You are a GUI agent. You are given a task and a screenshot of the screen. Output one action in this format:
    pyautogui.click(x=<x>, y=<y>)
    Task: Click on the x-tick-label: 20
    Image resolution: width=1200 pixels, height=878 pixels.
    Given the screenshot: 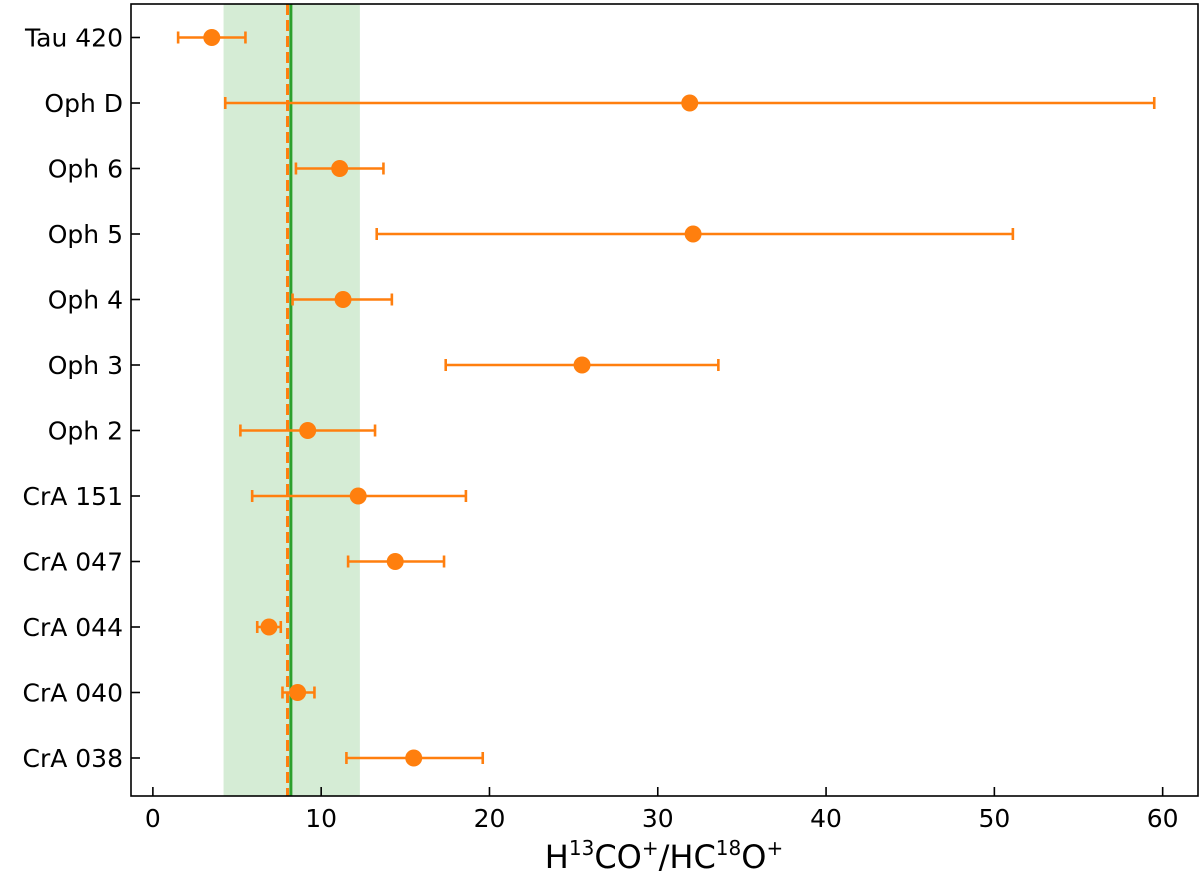 What is the action you would take?
    pyautogui.click(x=490, y=818)
    